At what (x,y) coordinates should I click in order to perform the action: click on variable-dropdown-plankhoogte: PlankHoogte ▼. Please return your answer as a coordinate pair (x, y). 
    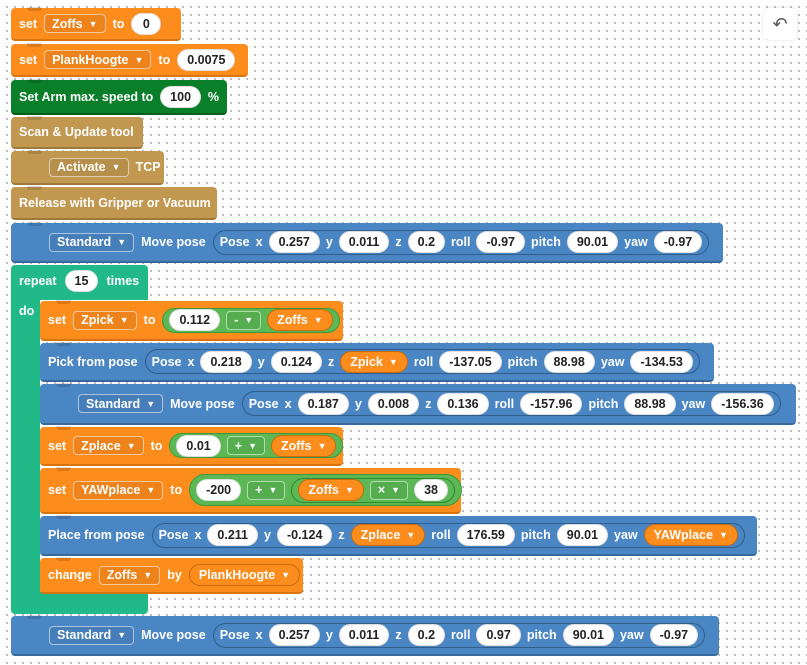
    Looking at the image, I should click on (98, 59).